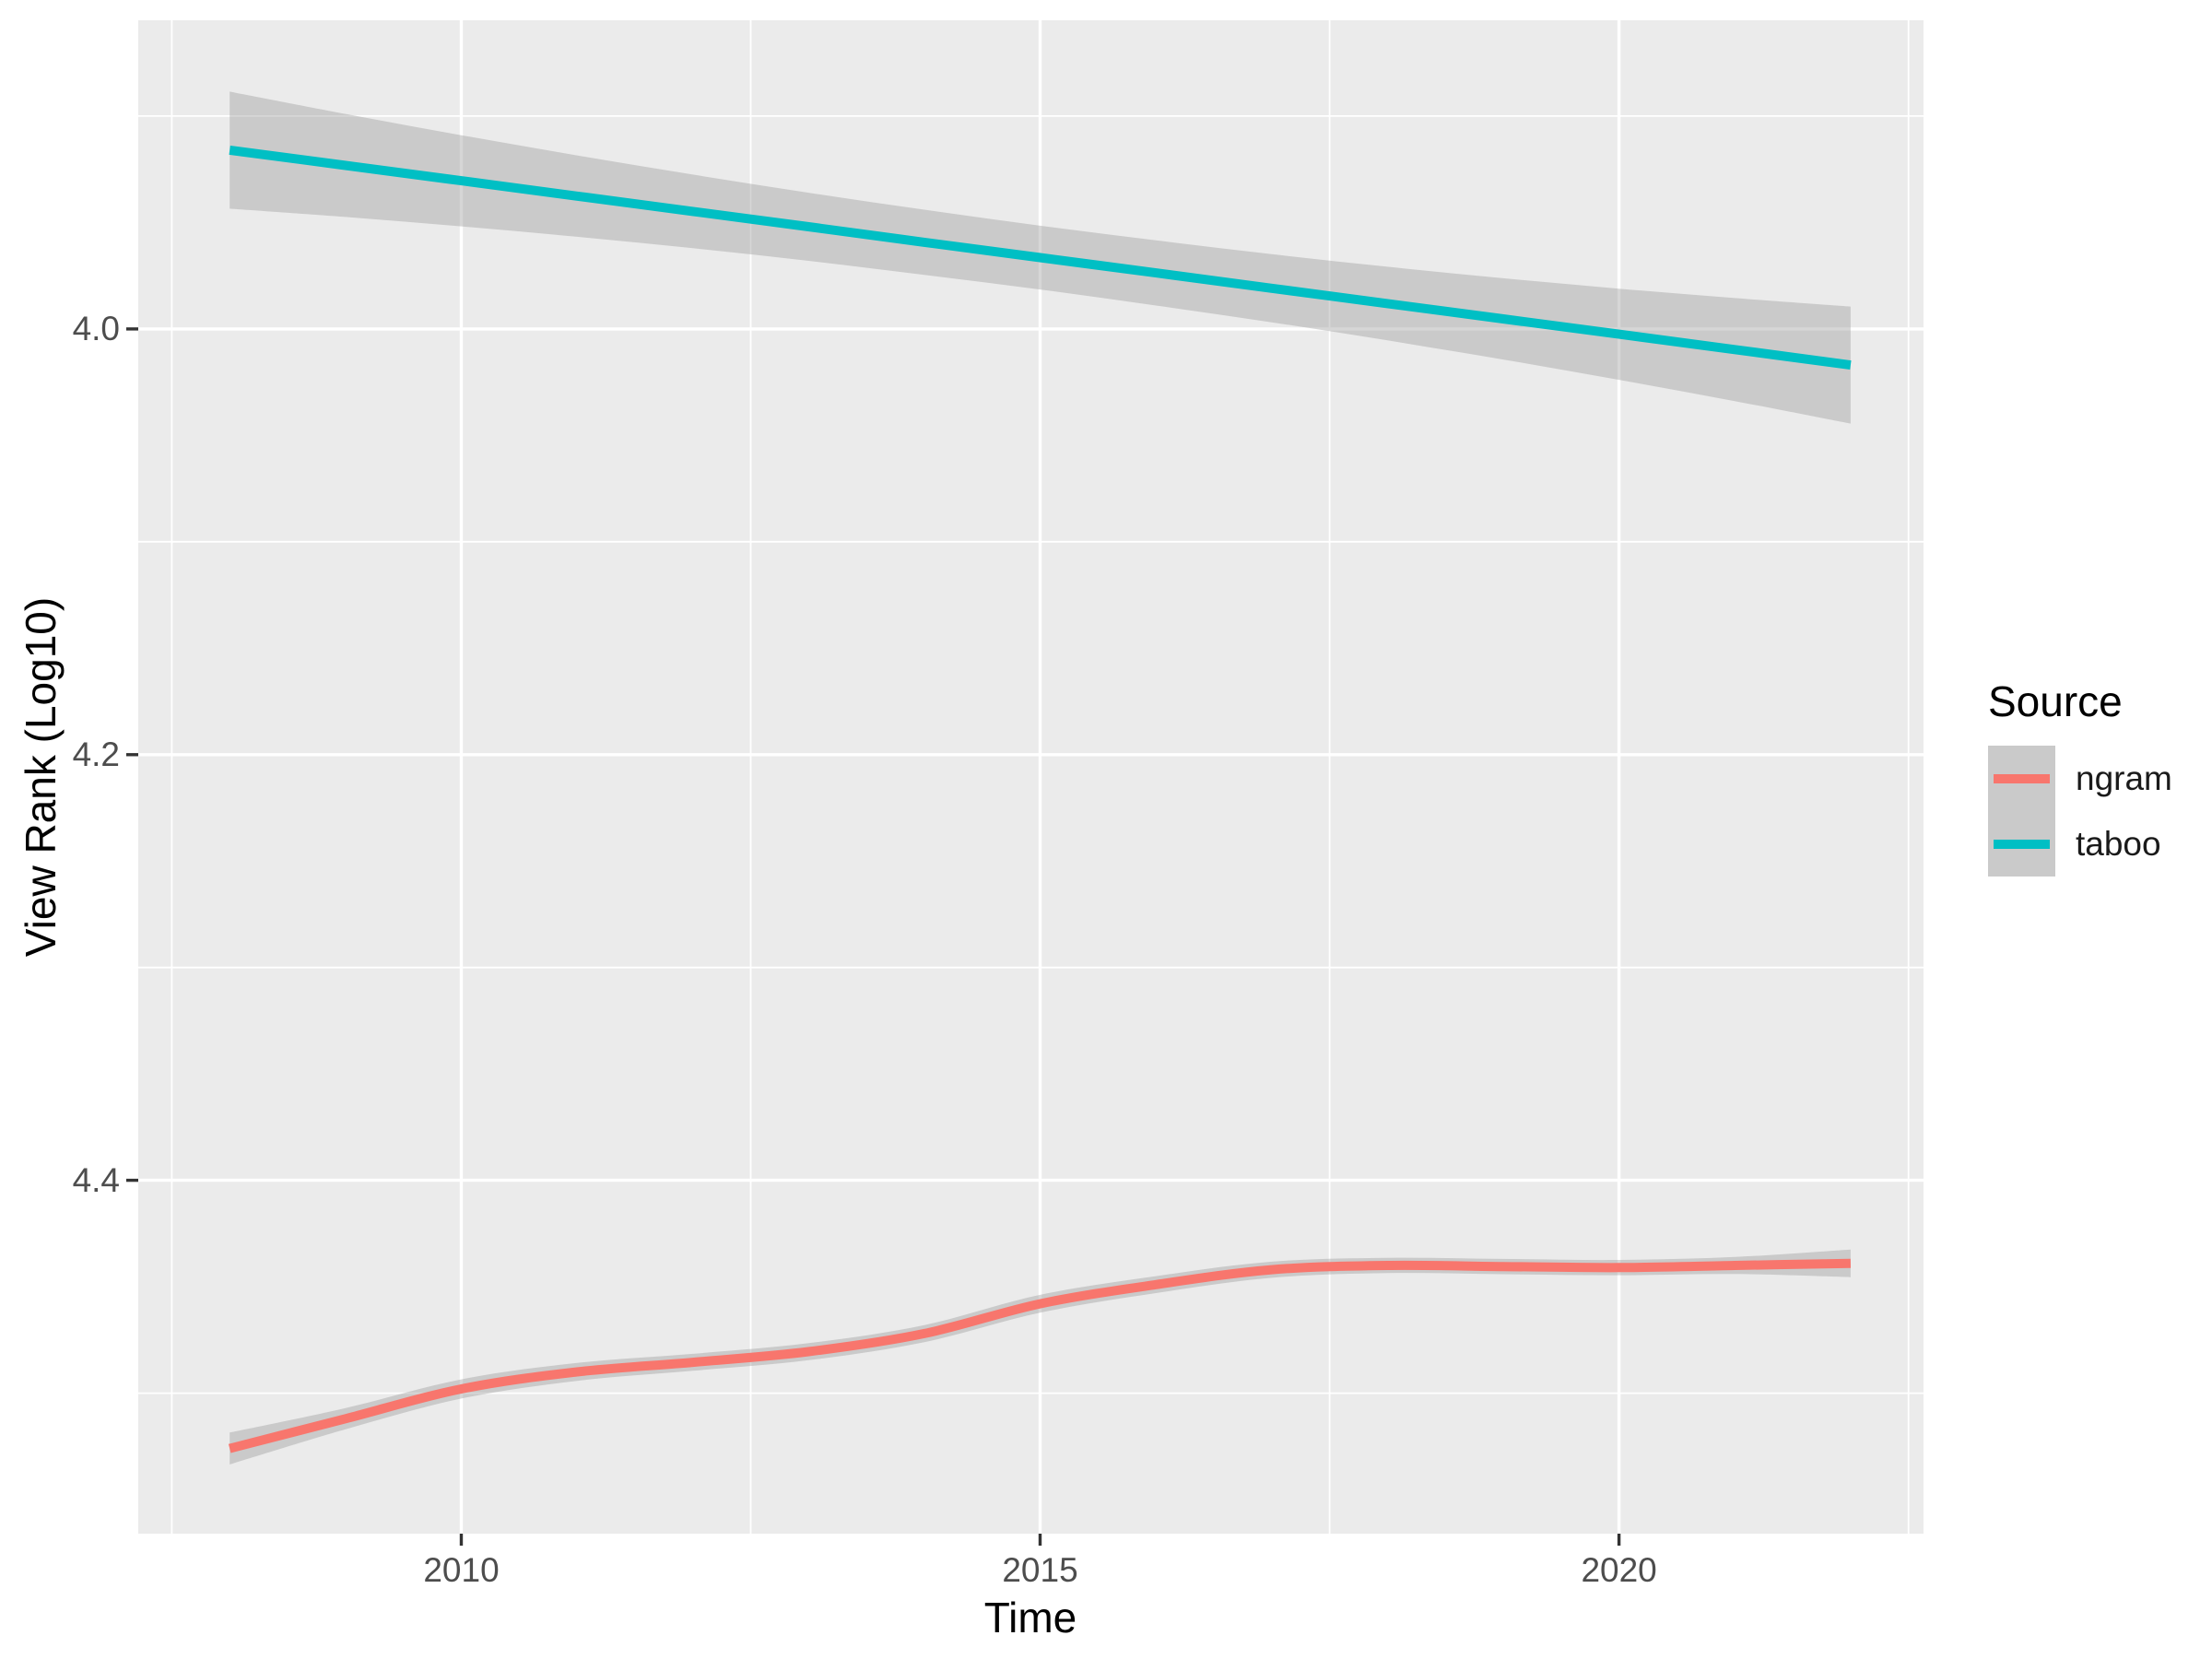 The width and height of the screenshot is (2212, 1659). I want to click on trend-line-ngram, so click(1039, 1355).